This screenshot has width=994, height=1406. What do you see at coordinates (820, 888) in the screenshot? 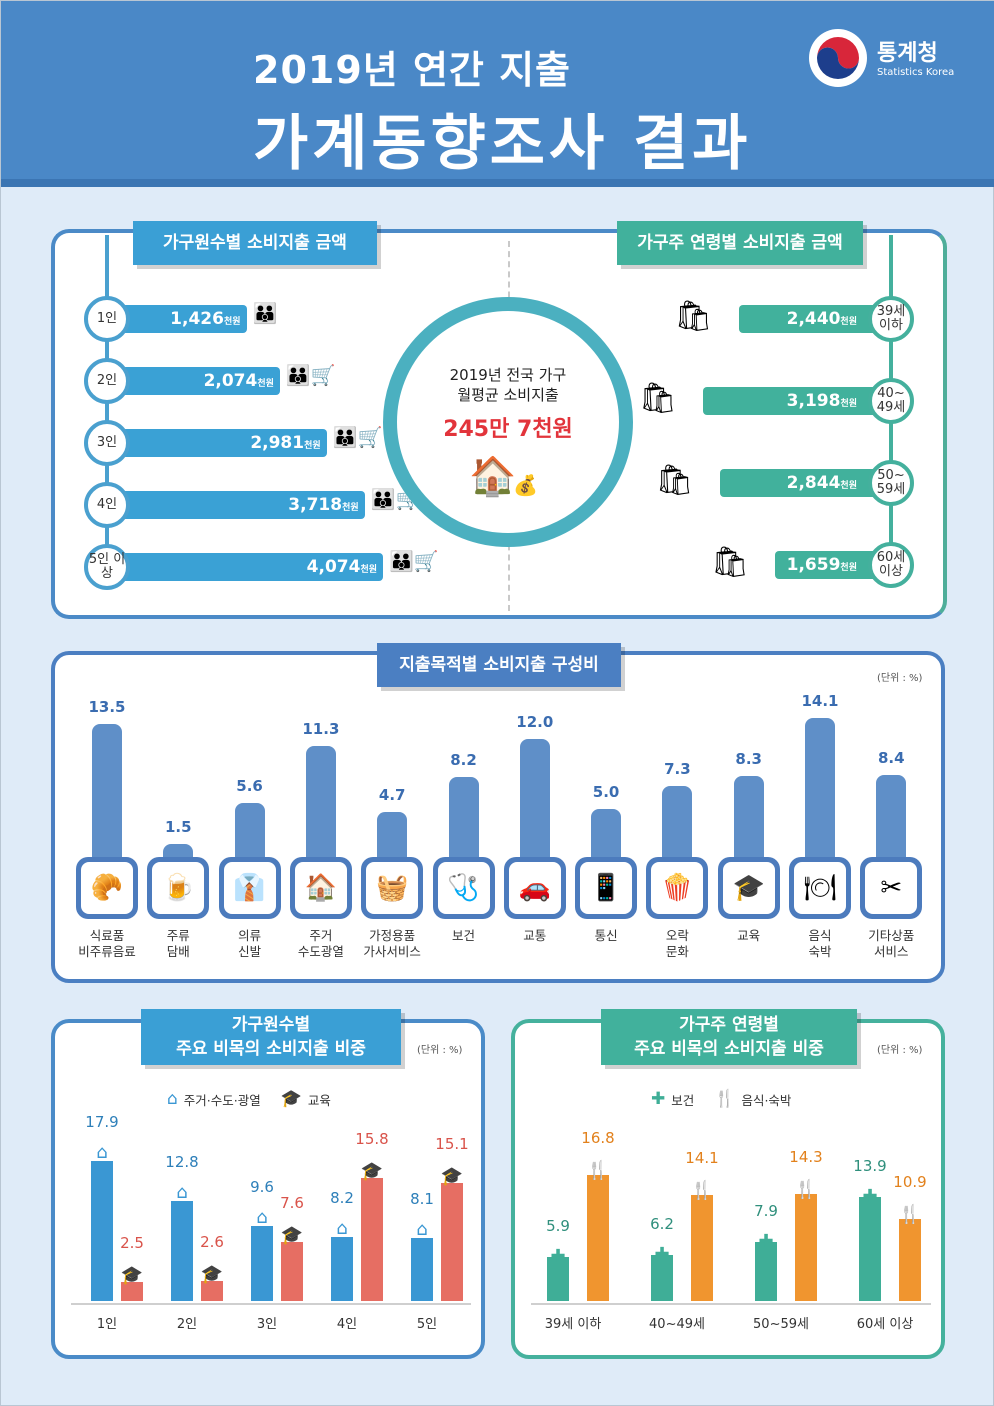
I see `composition-icon-glyph: 🍽` at bounding box center [820, 888].